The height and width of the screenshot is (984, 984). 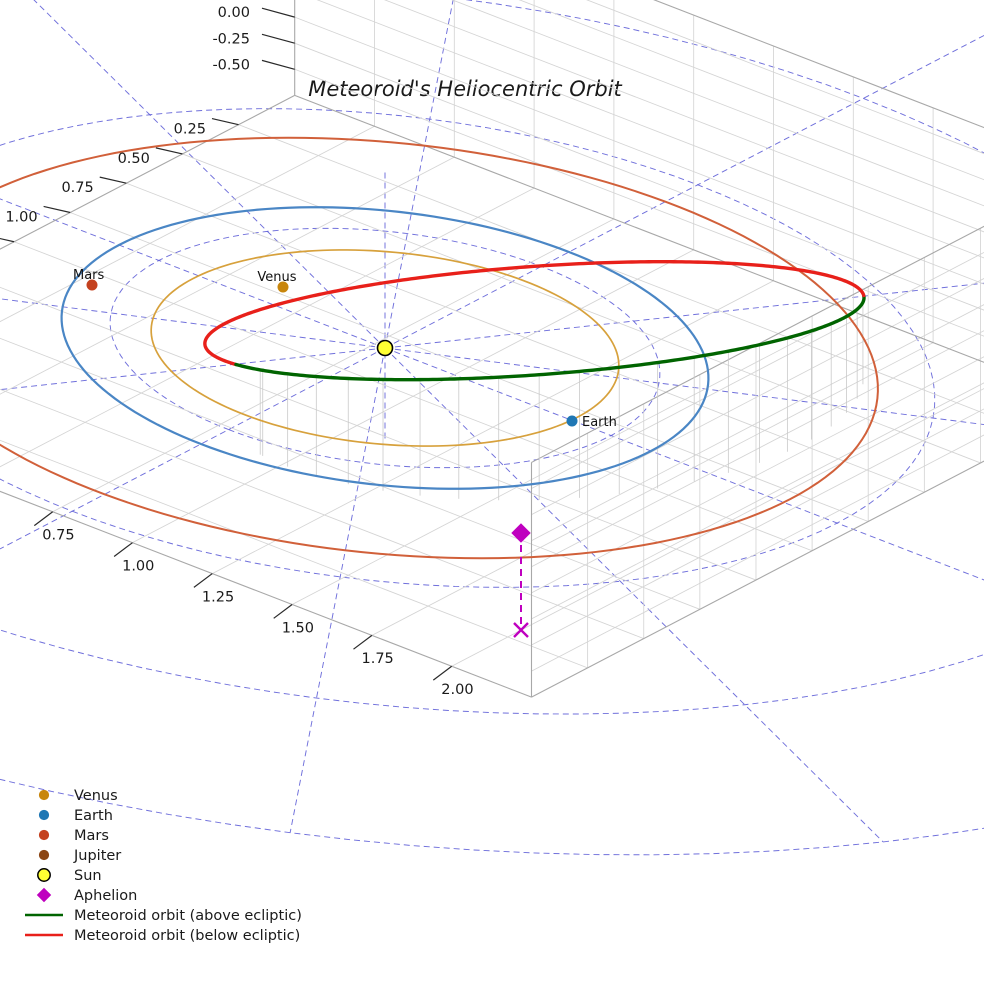 I want to click on legend-marker-jupiter, so click(x=44, y=855).